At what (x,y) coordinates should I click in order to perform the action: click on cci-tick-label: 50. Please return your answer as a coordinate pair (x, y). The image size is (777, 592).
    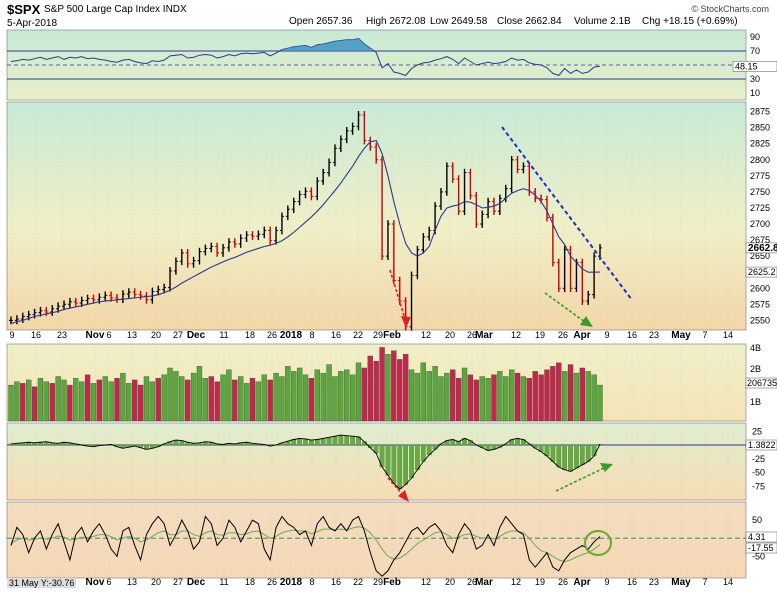
    Looking at the image, I should click on (757, 520).